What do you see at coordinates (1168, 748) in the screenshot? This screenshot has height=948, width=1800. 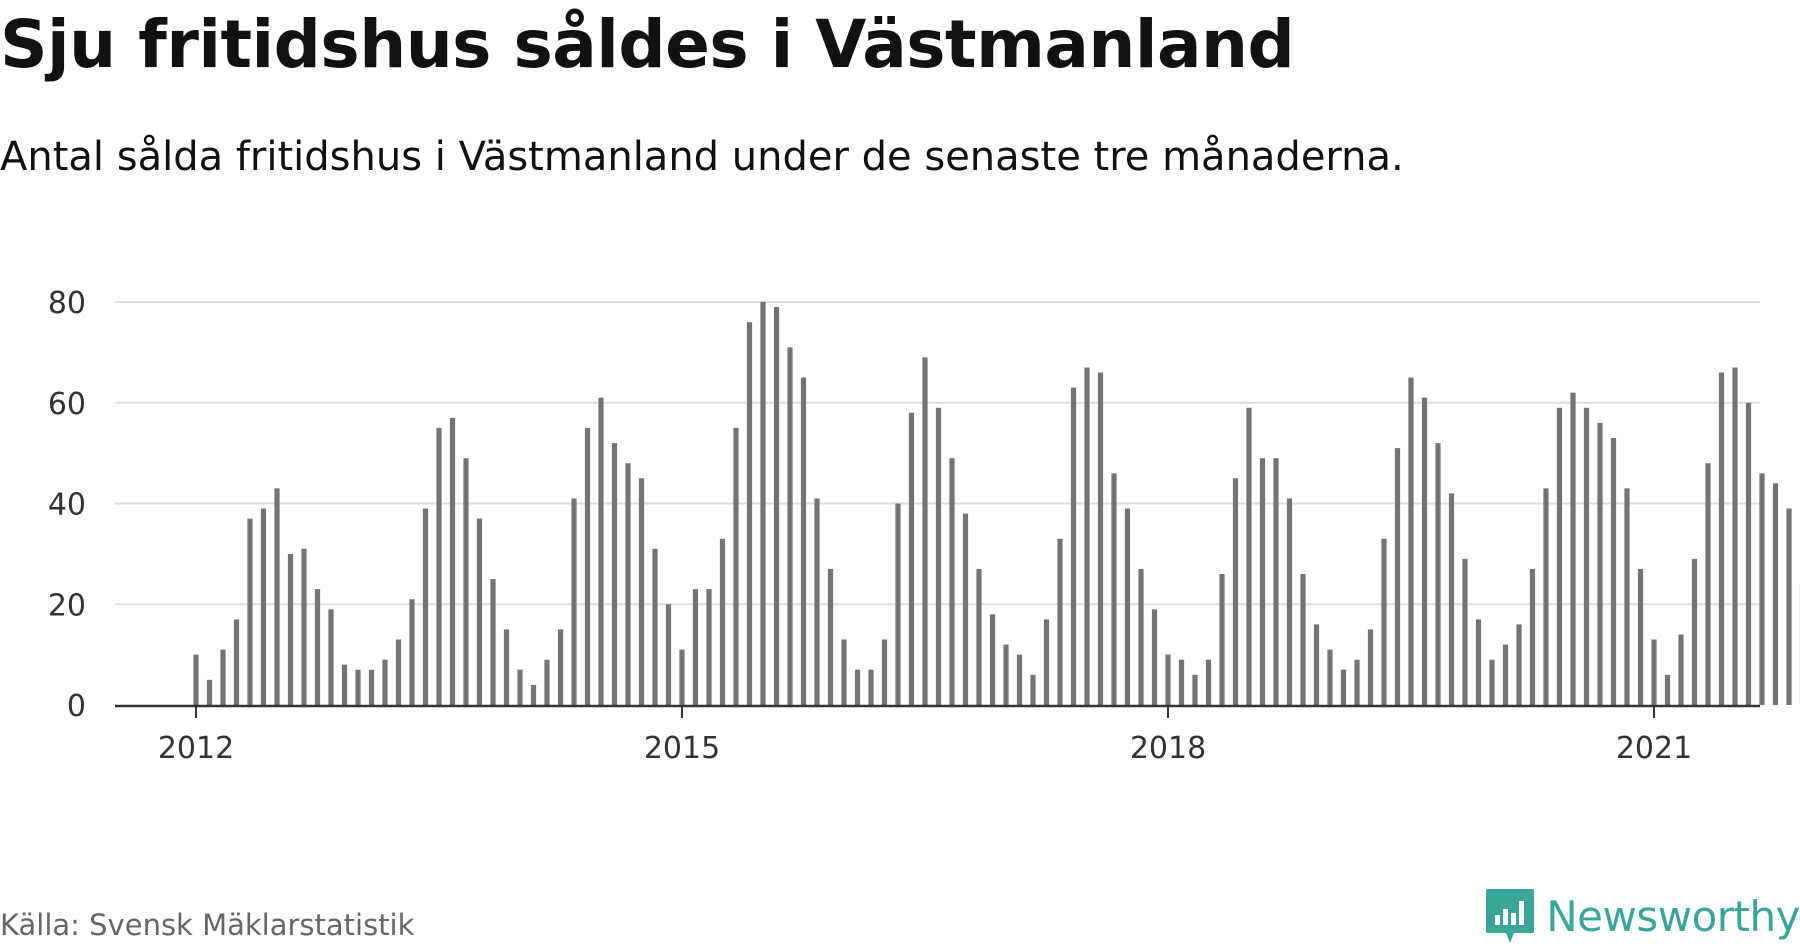 I see `x-tick-label: 2018` at bounding box center [1168, 748].